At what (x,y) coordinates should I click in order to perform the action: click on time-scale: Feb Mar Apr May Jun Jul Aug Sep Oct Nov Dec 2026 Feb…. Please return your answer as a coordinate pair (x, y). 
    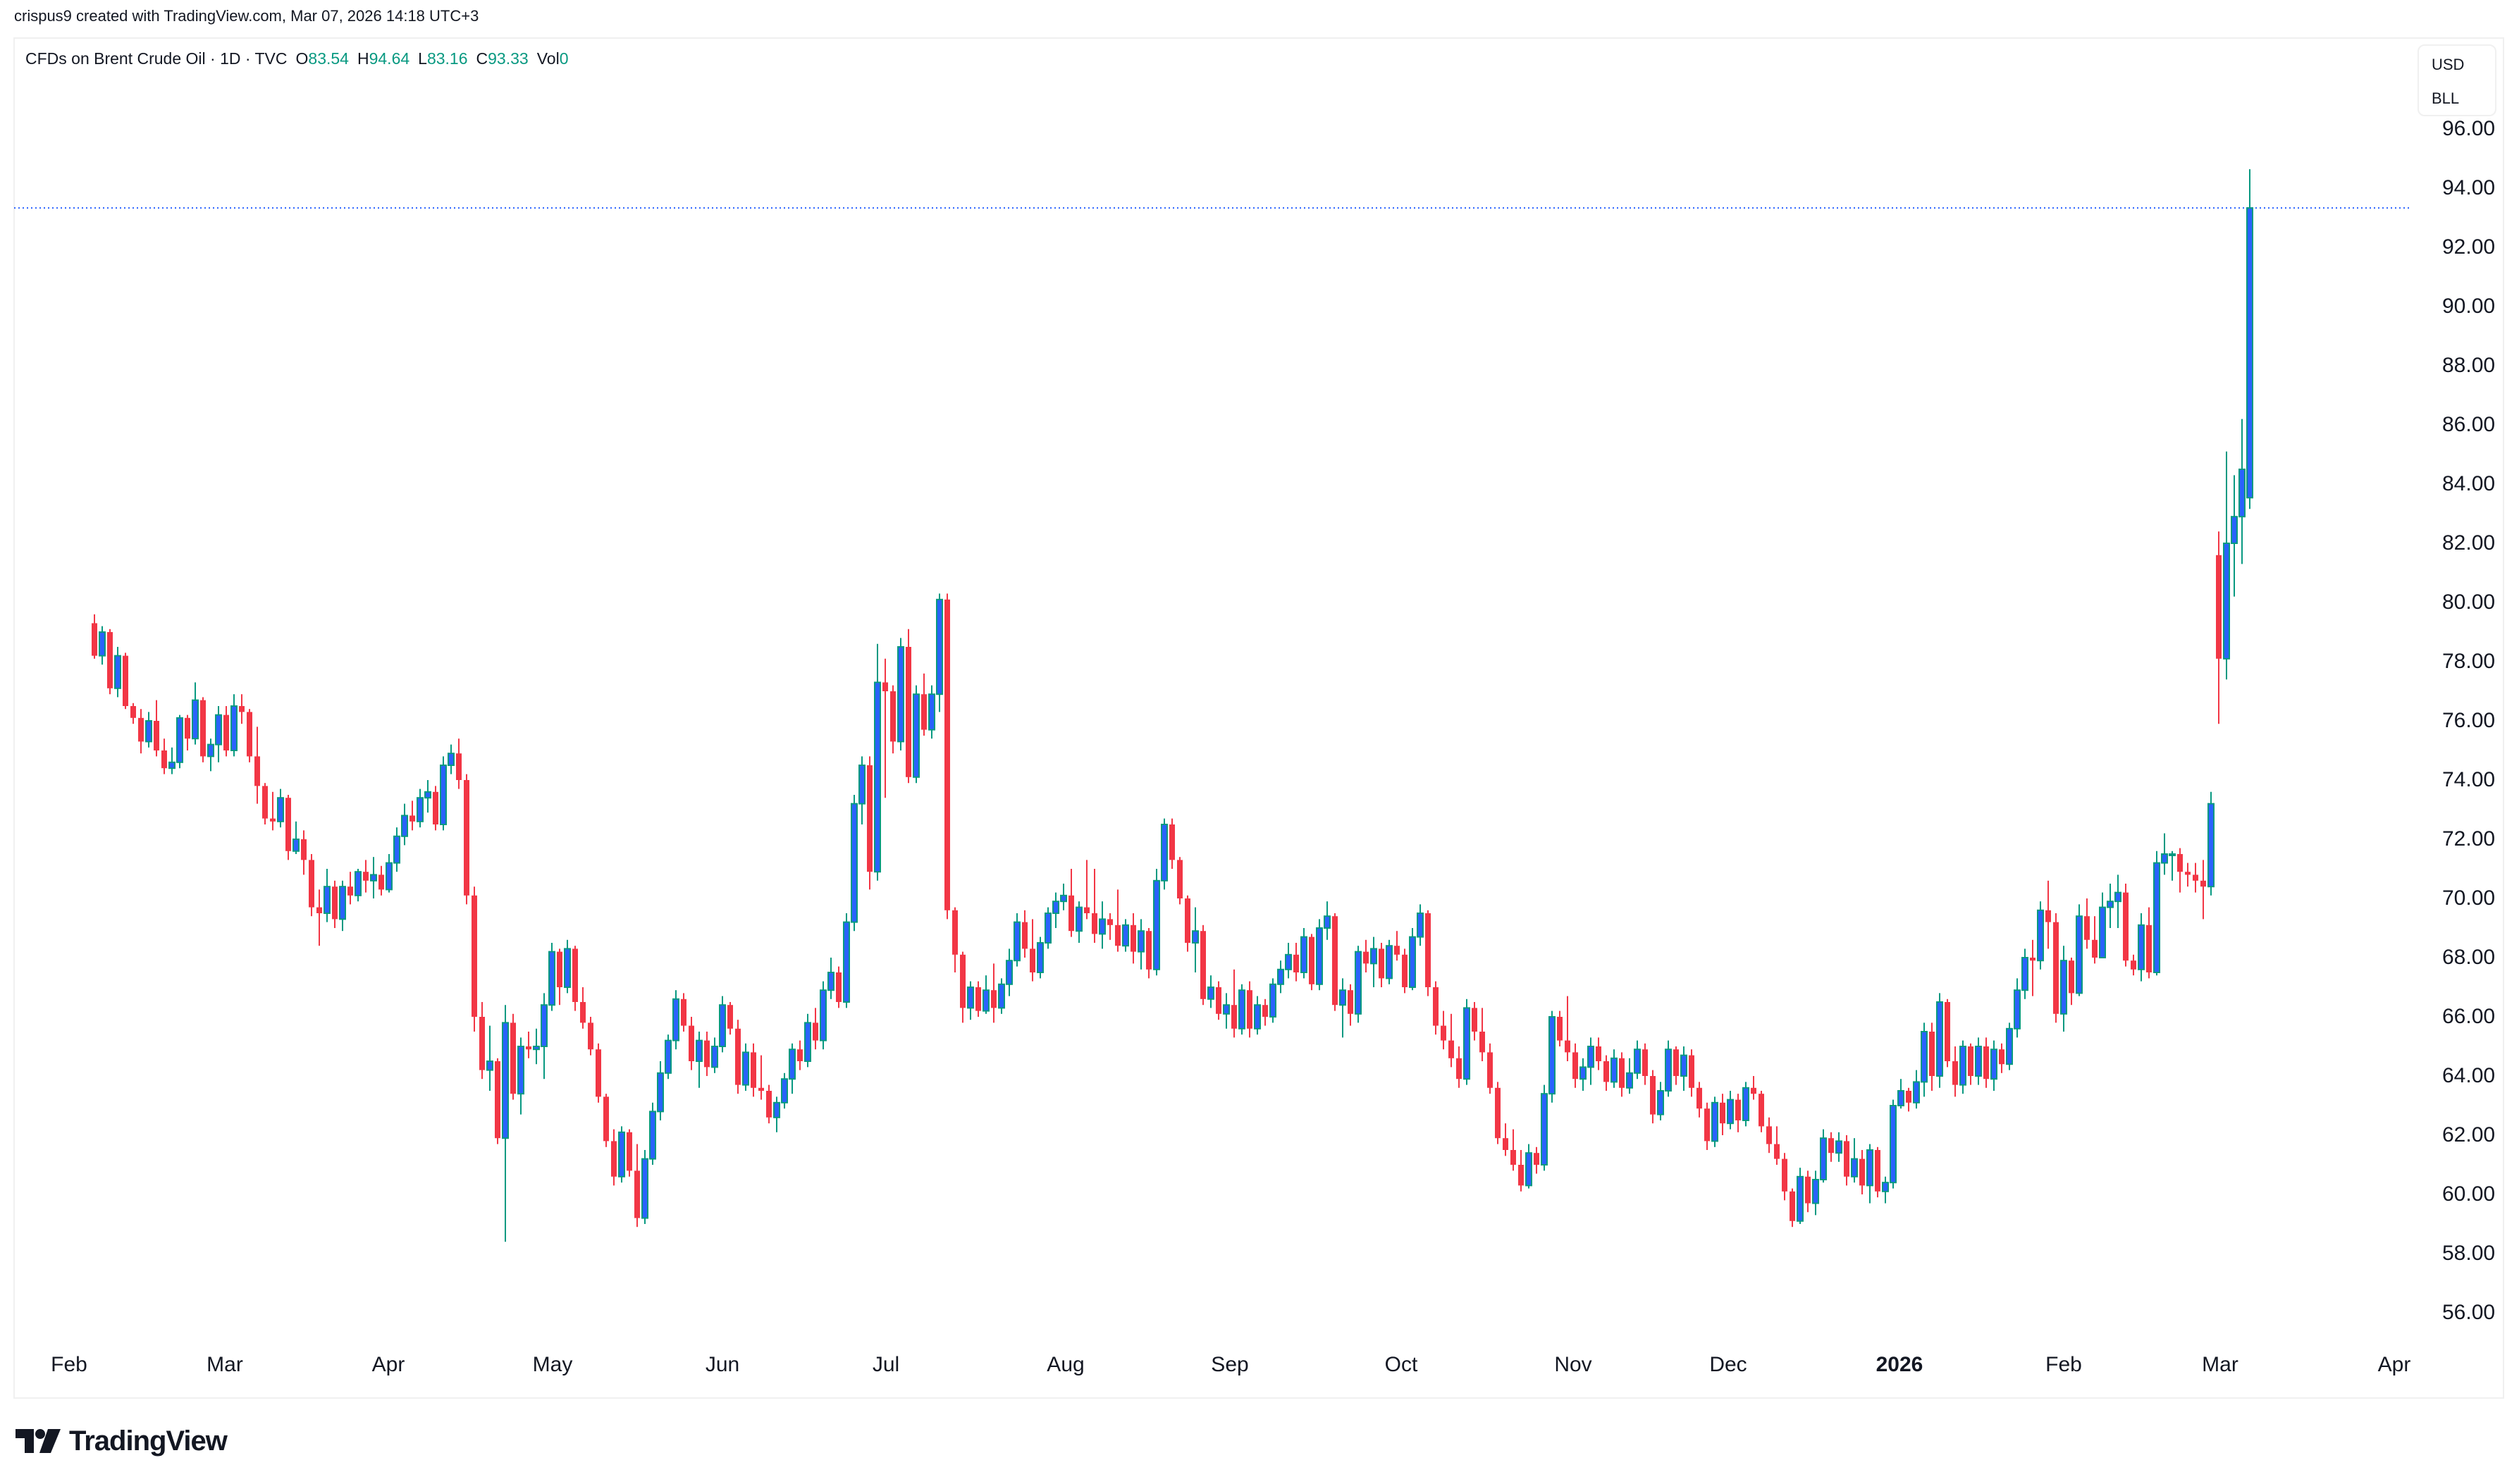
    Looking at the image, I should click on (1211, 1374).